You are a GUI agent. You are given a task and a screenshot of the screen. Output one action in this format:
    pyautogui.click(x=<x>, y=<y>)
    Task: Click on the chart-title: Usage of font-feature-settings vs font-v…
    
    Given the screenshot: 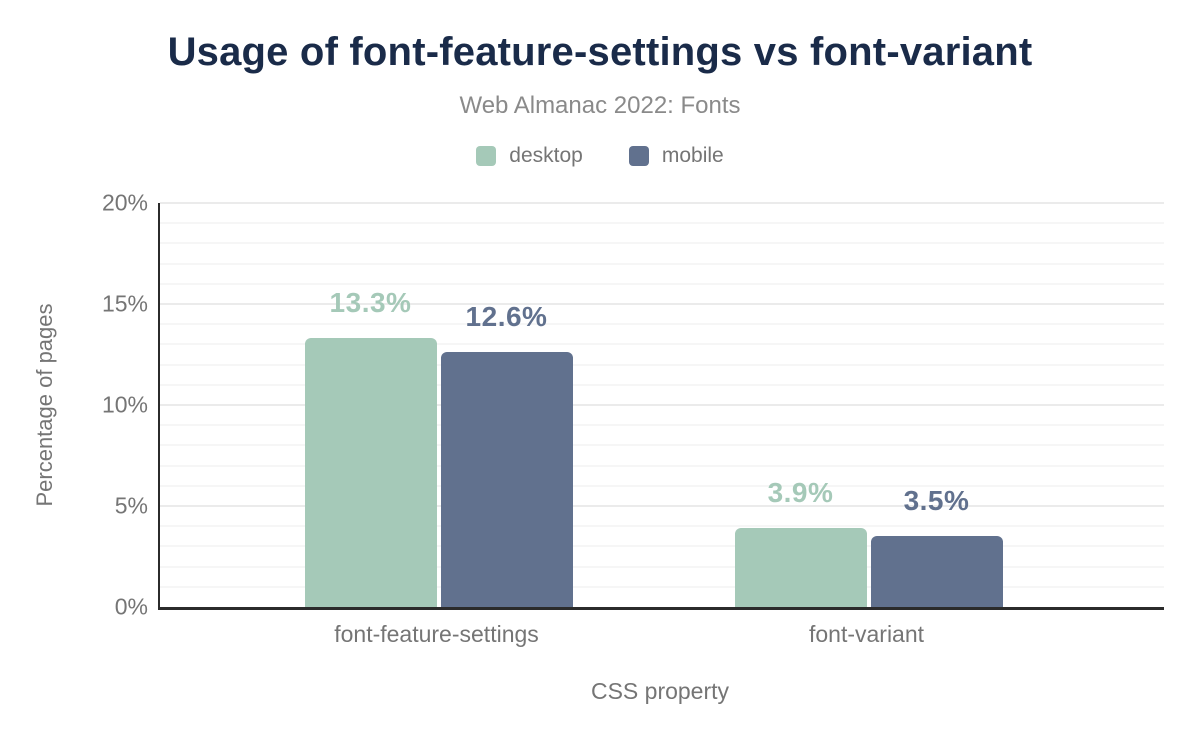 What is the action you would take?
    pyautogui.click(x=600, y=52)
    